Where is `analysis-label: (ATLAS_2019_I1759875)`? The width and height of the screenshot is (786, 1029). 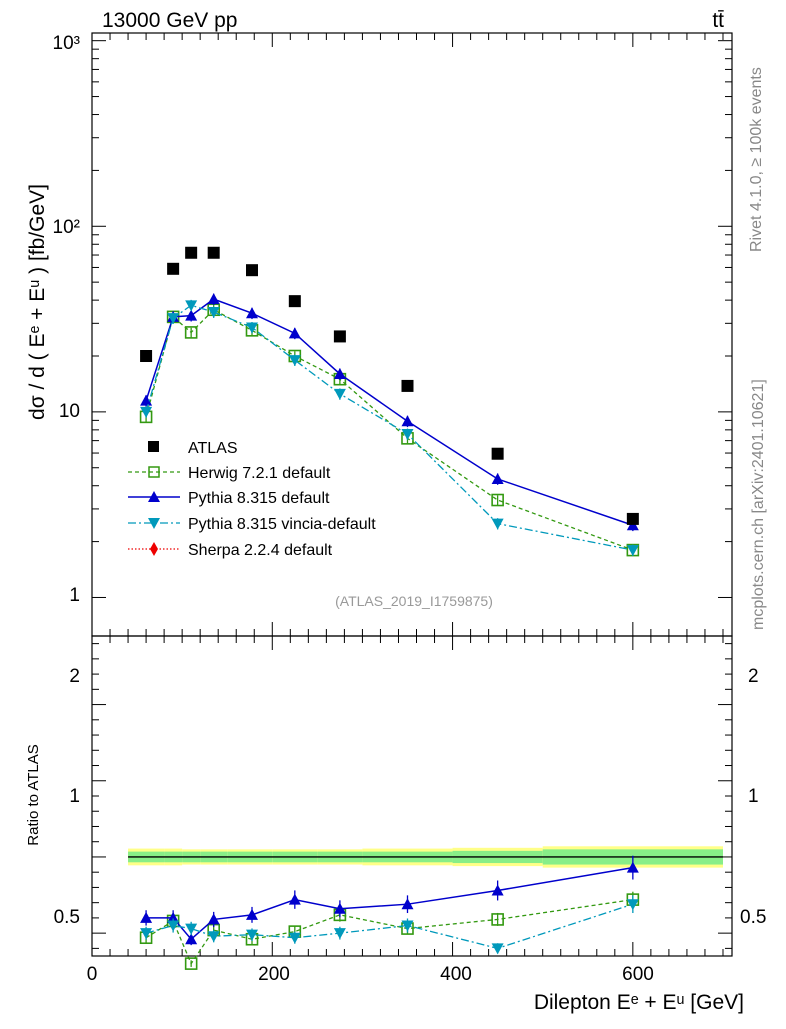
analysis-label: (ATLAS_2019_I1759875) is located at coordinates (414, 601).